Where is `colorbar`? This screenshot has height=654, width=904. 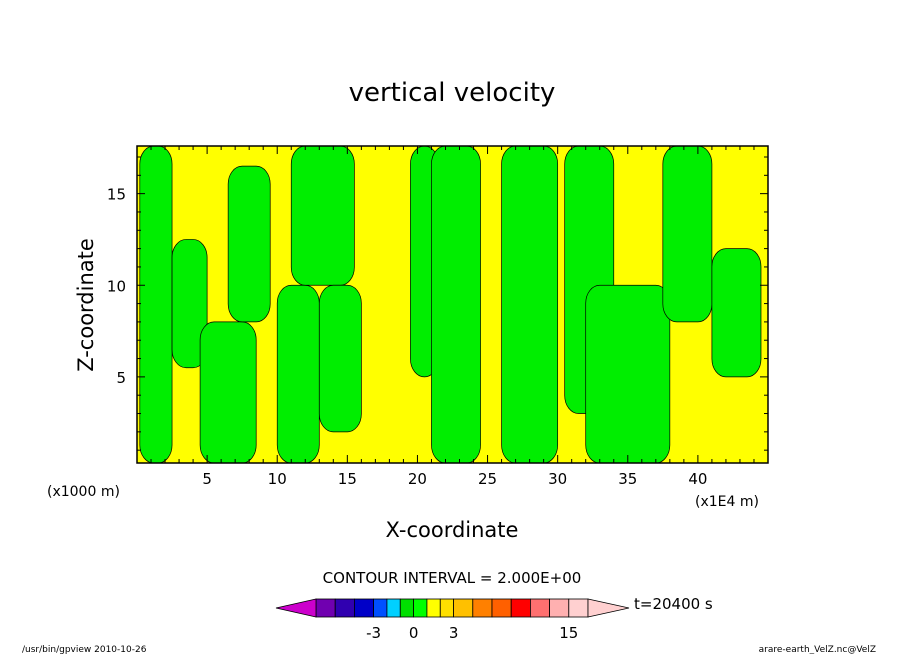
colorbar is located at coordinates (452, 608).